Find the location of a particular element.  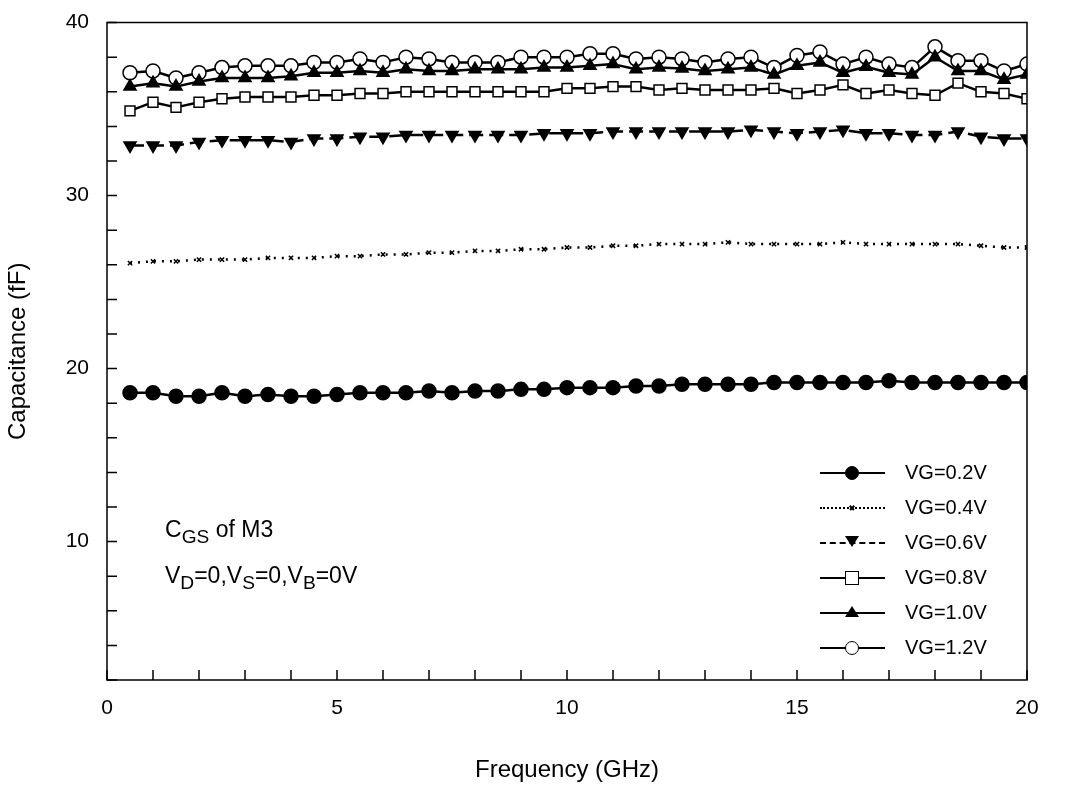

legend-label: VG=1.0V is located at coordinates (946, 612).